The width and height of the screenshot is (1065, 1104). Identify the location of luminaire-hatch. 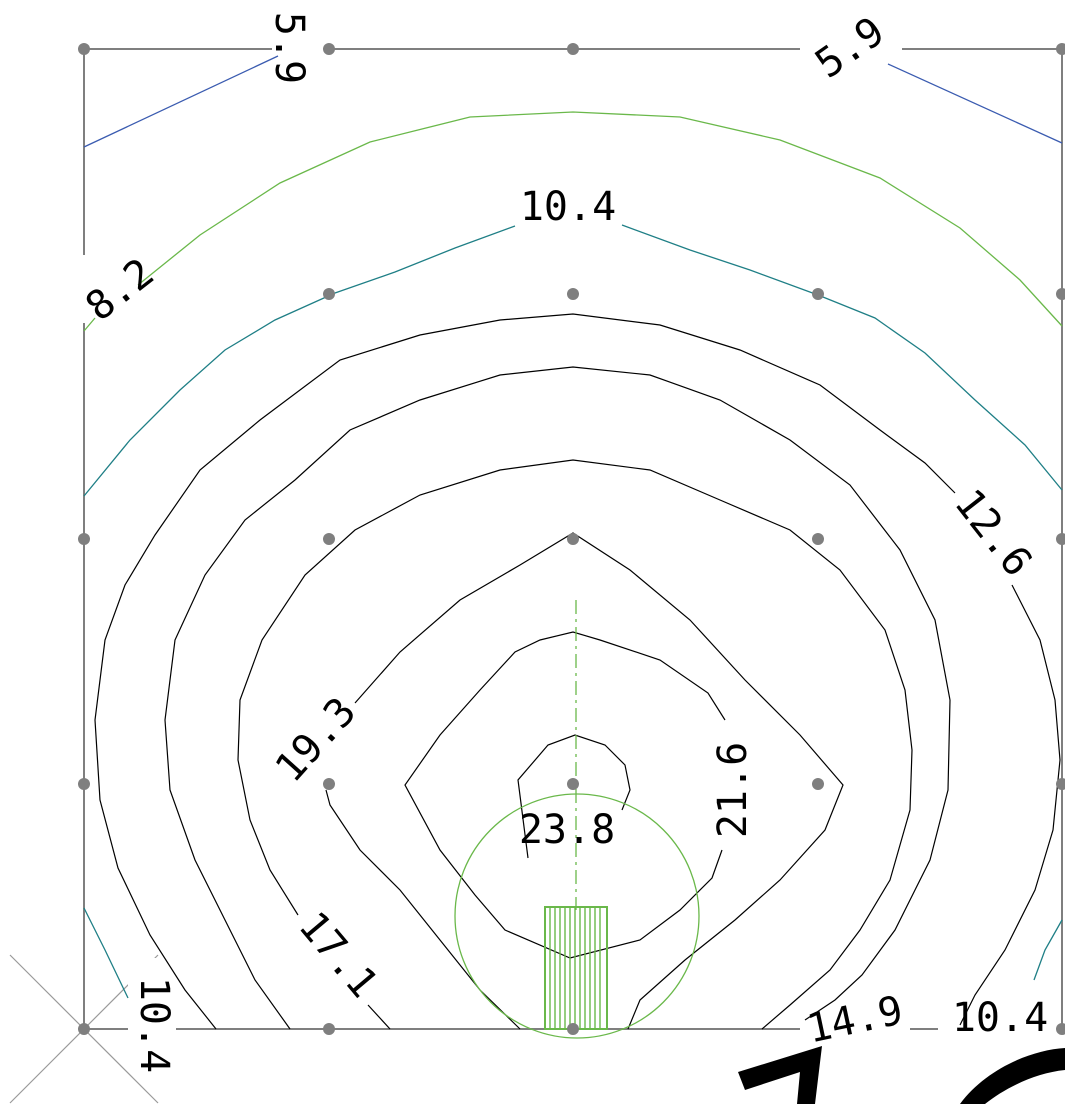
(575, 968).